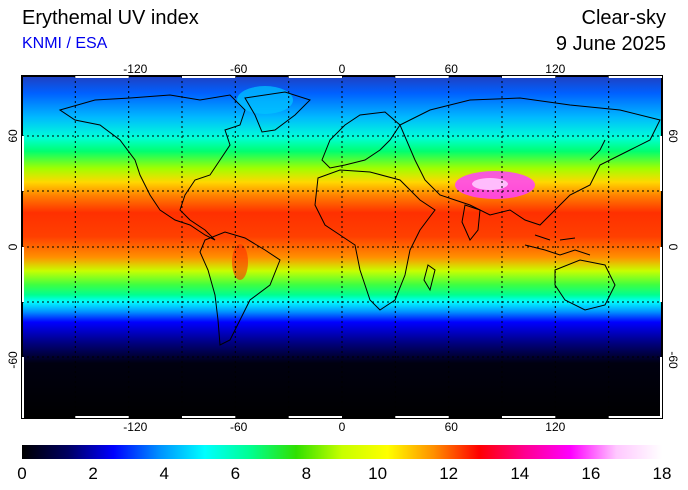  I want to click on lat-labels-left: 60 0 -60, so click(13, 249).